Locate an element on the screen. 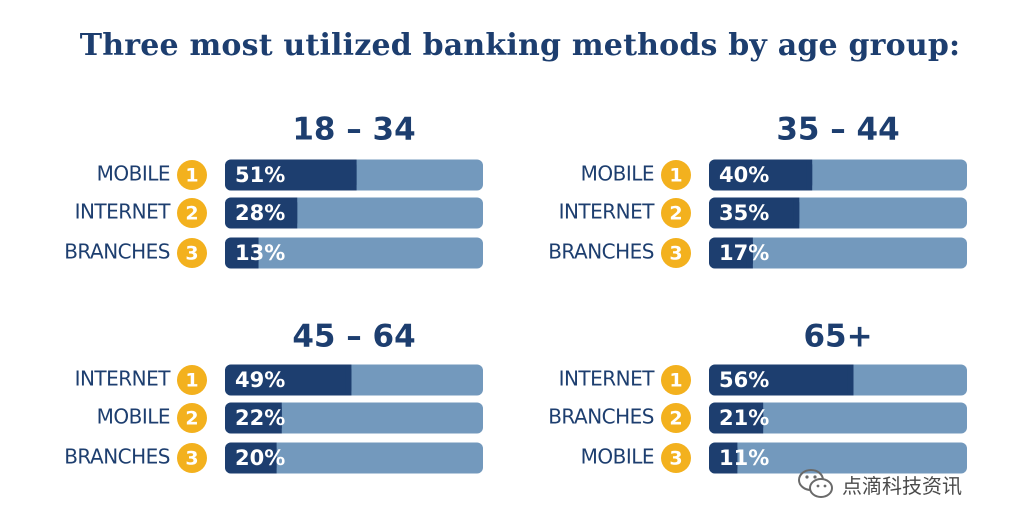 Image resolution: width=1024 pixels, height=527 pixels. data-label: 11% is located at coordinates (744, 458).